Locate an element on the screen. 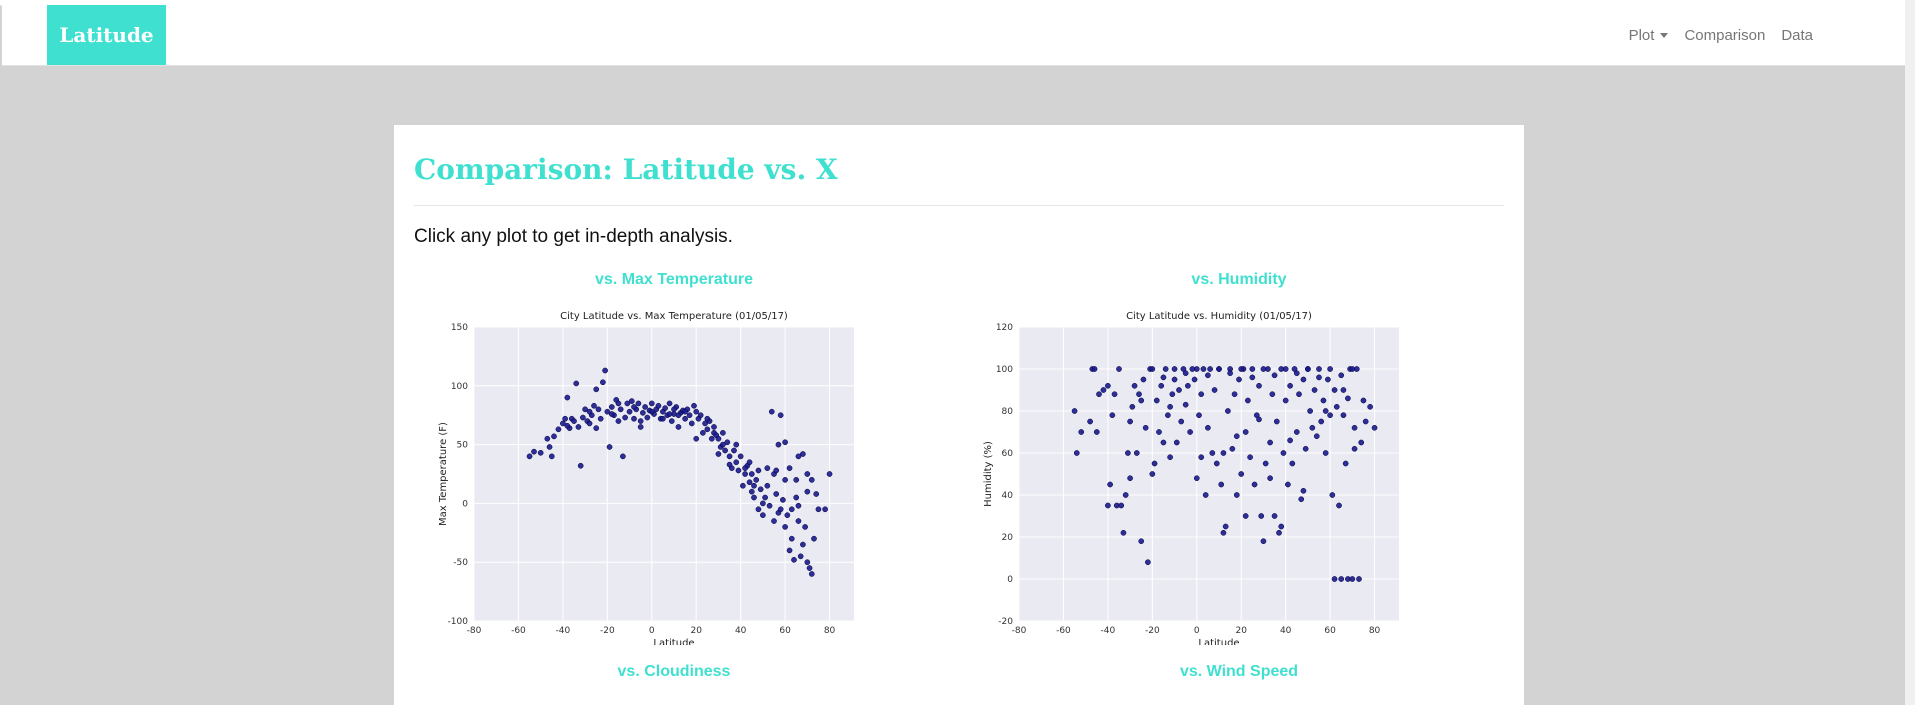 The image size is (1915, 705). brand-logo: Latitude is located at coordinates (106, 35).